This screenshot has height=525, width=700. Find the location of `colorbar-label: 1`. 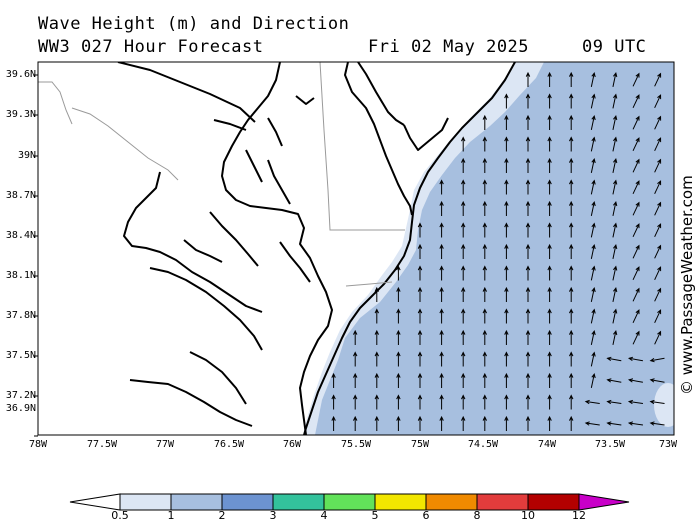

colorbar-label: 1 is located at coordinates (171, 515).